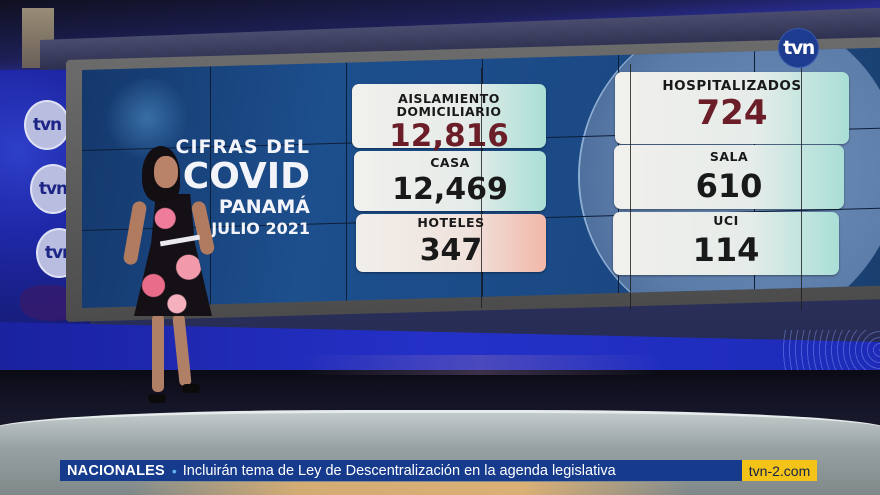  What do you see at coordinates (451, 222) in the screenshot?
I see `stat-label: HOTELES` at bounding box center [451, 222].